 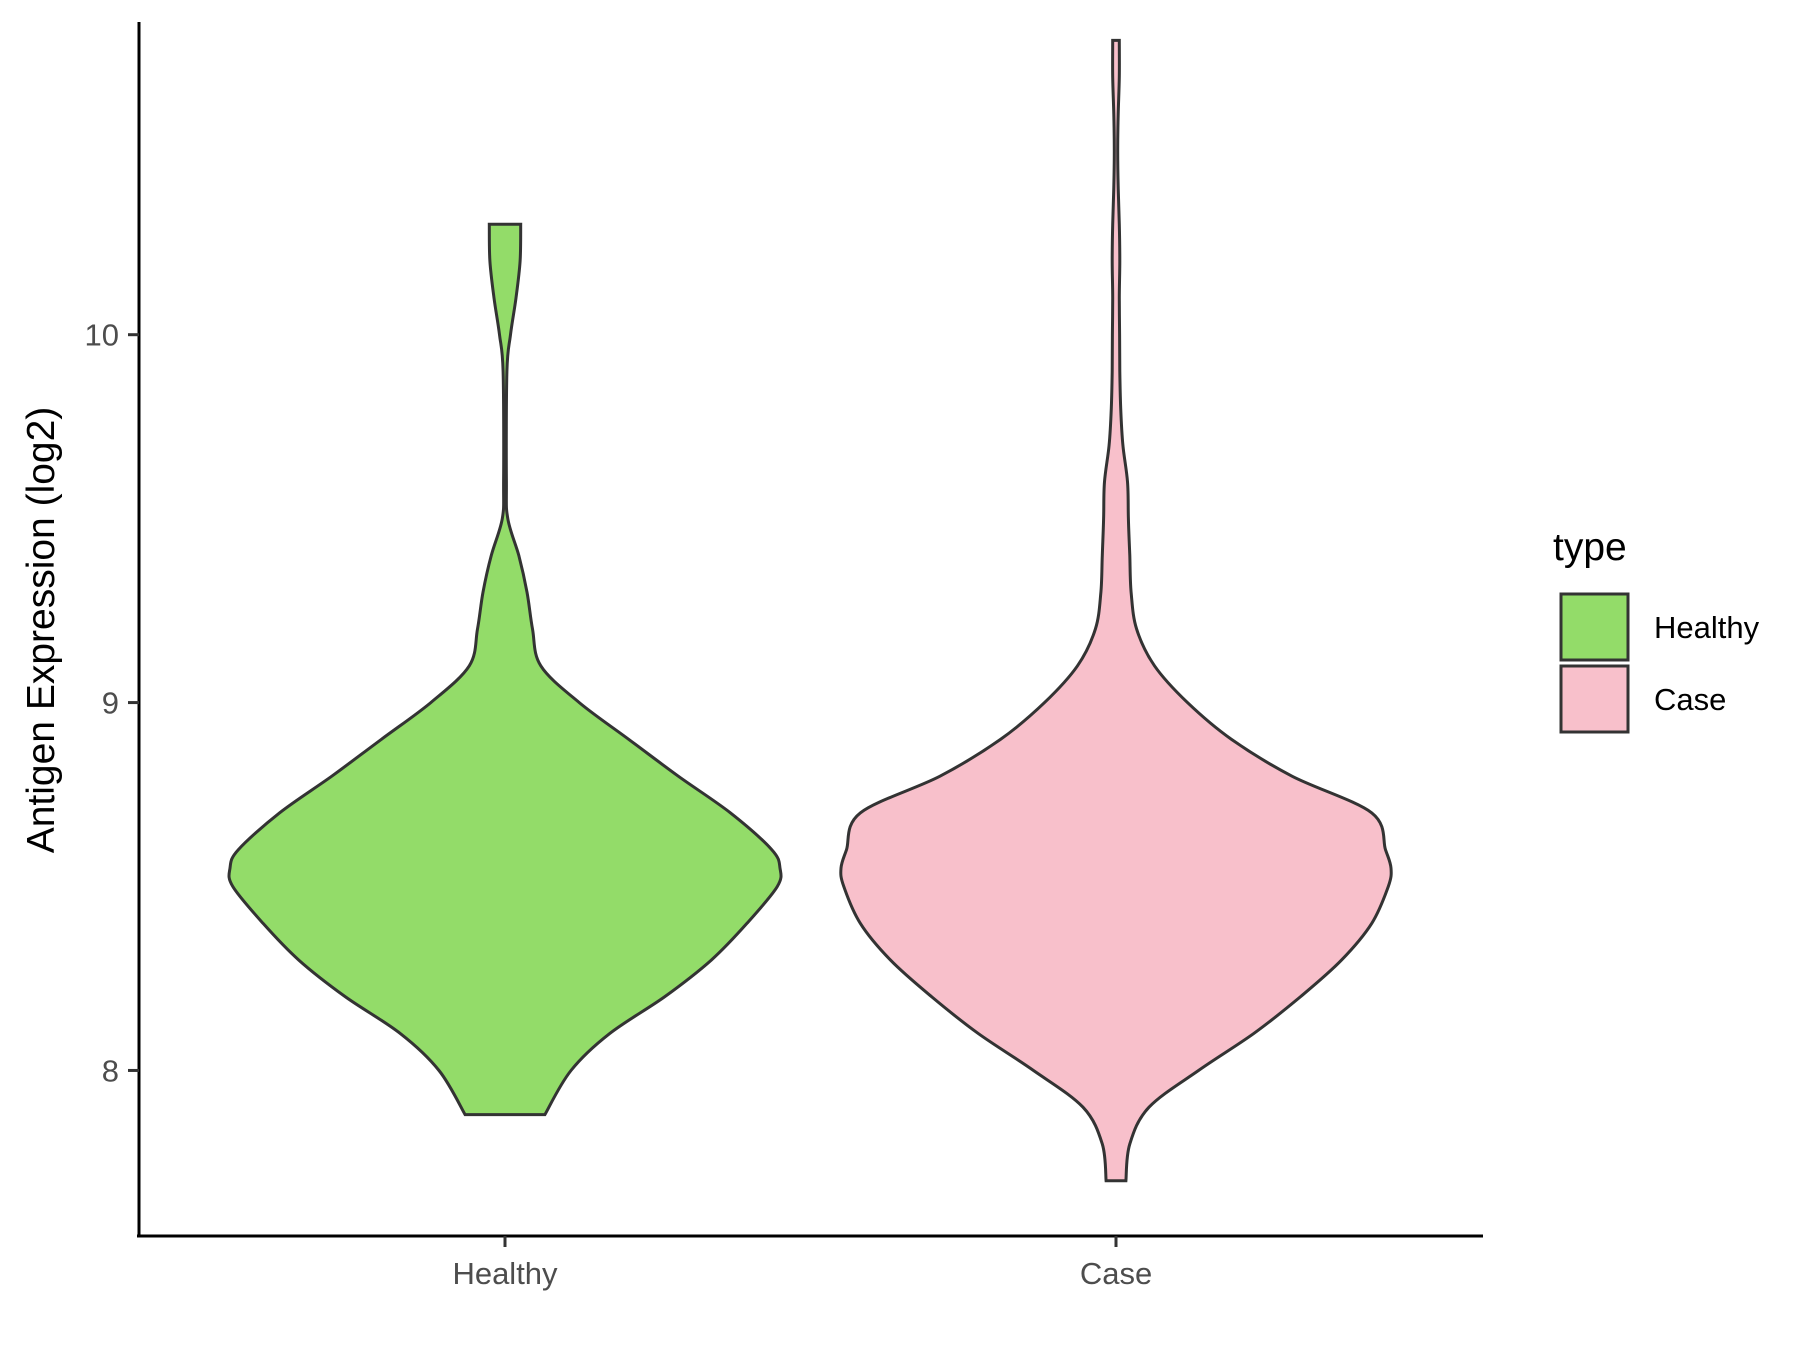 What do you see at coordinates (102, 335) in the screenshot?
I see `y-tick-label: 10` at bounding box center [102, 335].